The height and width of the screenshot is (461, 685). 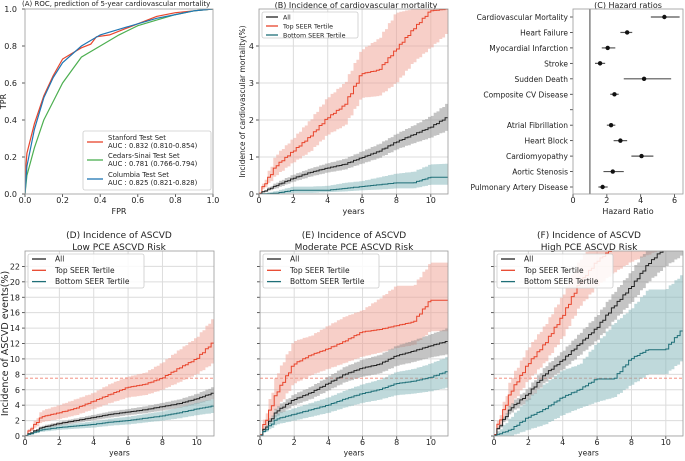 What do you see at coordinates (251, 83) in the screenshot?
I see `y-tick-label: 3` at bounding box center [251, 83].